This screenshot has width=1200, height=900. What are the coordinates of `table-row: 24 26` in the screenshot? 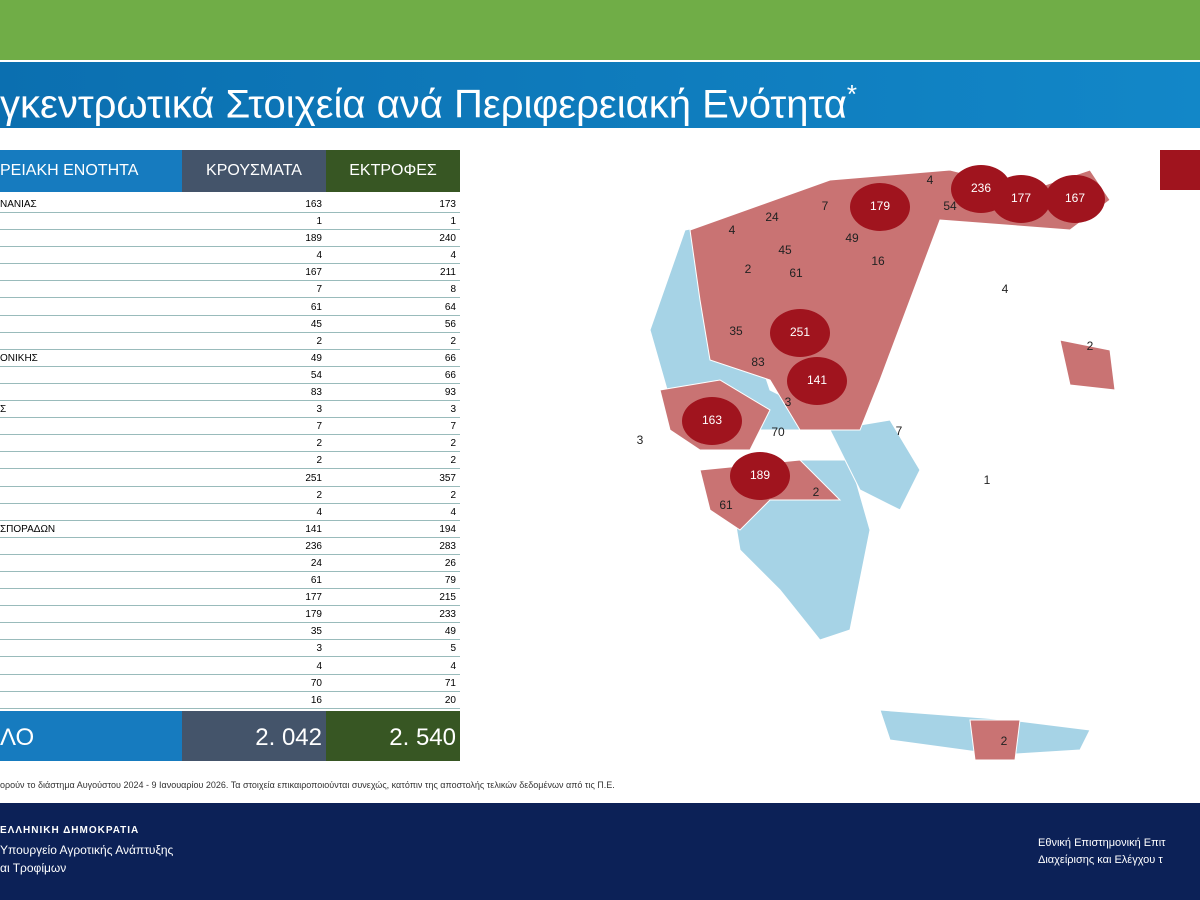 It's located at (230, 563).